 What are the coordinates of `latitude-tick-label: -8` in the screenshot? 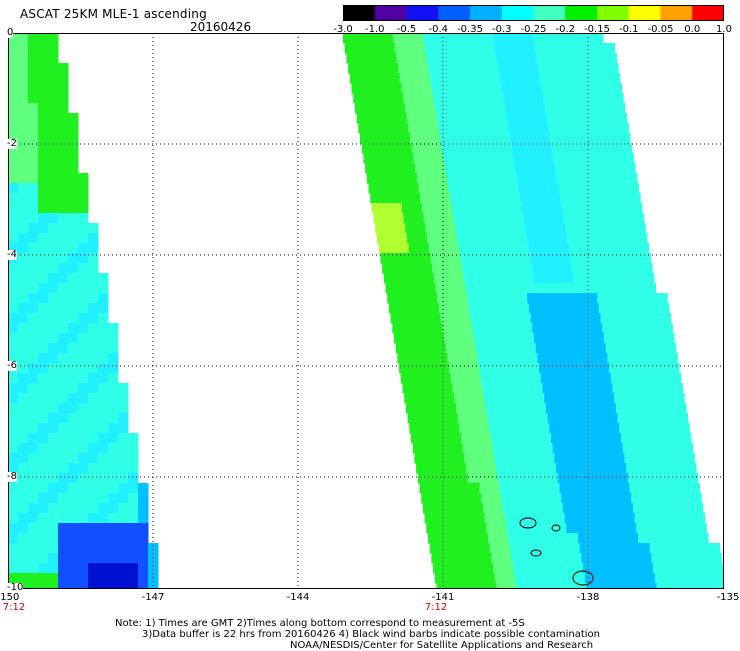 It's located at (12, 476).